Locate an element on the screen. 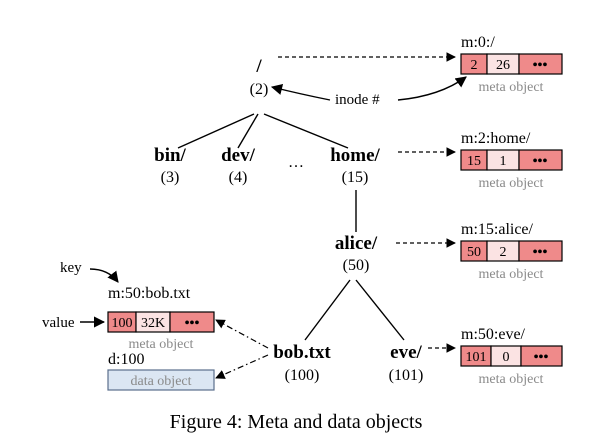 This screenshot has height=445, width=593. node-inode-bob: (100) is located at coordinates (302, 375).